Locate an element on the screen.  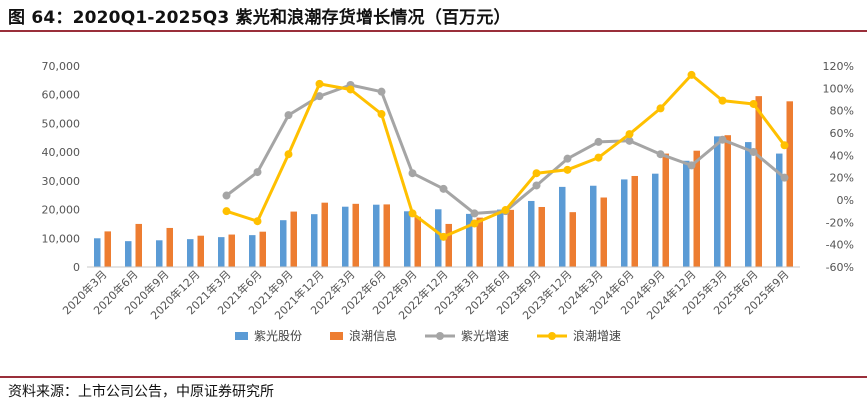
legend-label: 紫光股份 is located at coordinates (278, 336).